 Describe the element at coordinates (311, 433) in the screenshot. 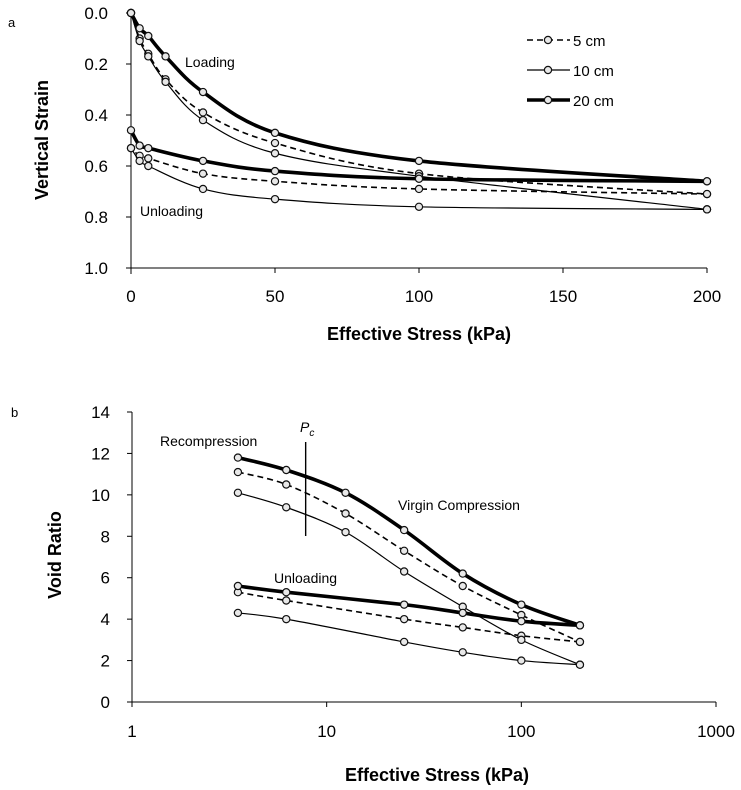

I see `pc-label-subscript: c` at that location.